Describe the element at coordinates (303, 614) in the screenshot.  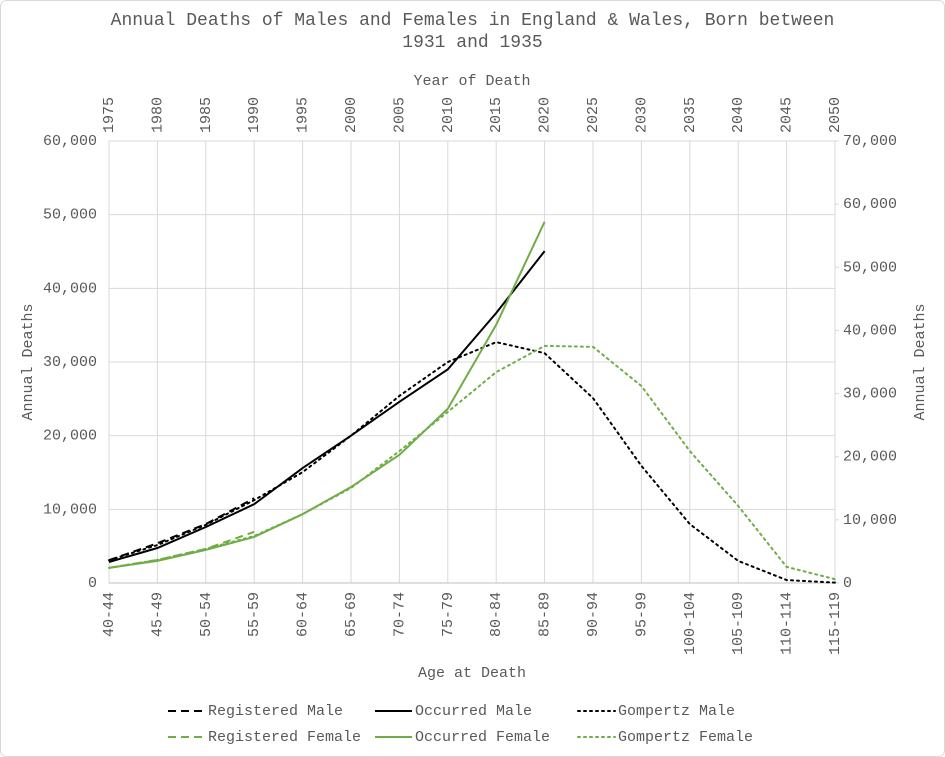
I see `x-tick-label: 60-64` at that location.